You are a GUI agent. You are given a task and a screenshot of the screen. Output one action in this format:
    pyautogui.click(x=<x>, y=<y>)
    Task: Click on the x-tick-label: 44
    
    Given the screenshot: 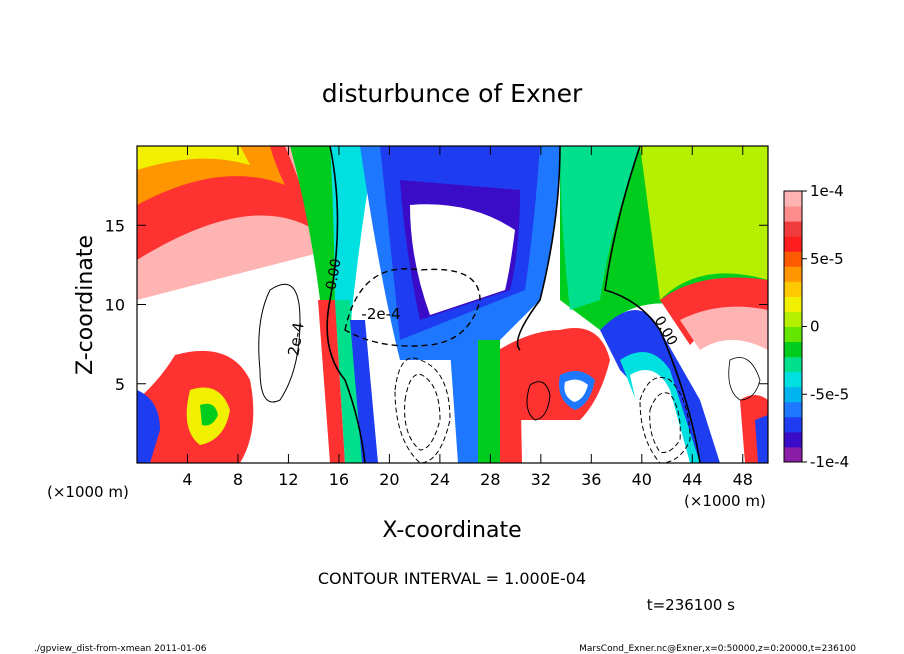 What is the action you would take?
    pyautogui.click(x=692, y=479)
    